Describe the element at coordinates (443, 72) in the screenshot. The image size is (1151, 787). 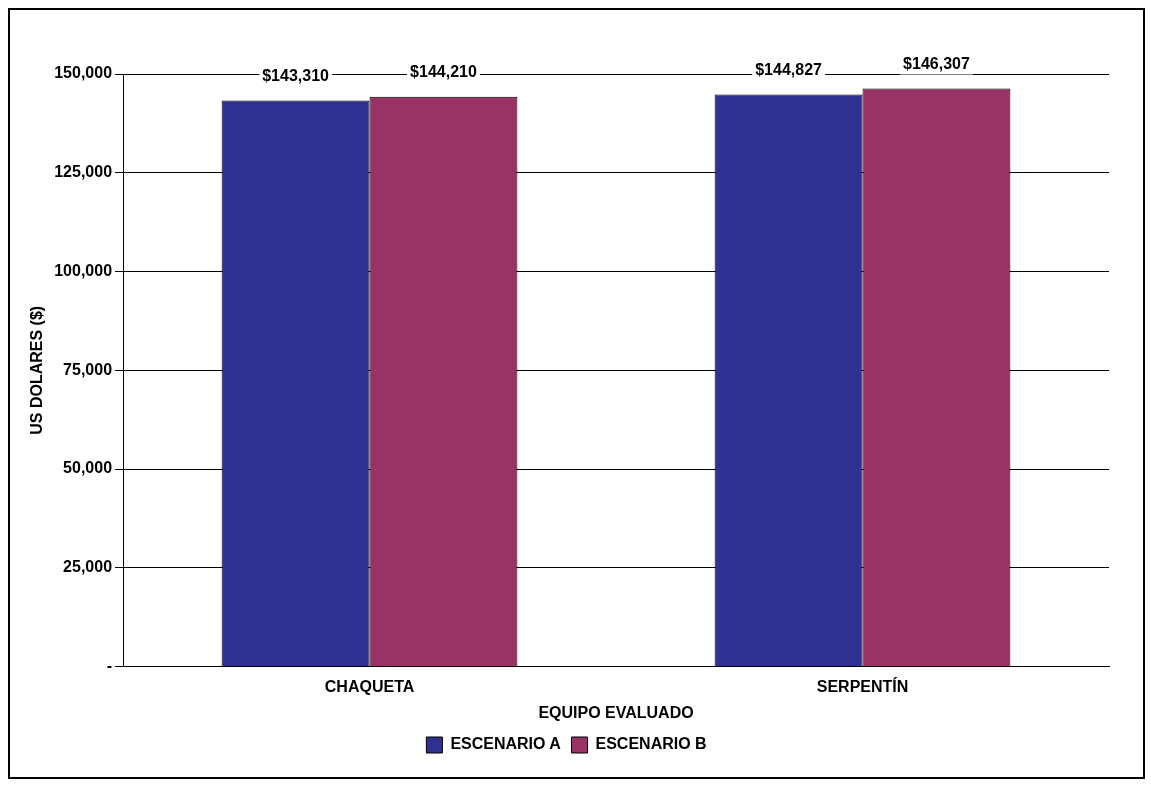
I see `data-label: $144,210` at that location.